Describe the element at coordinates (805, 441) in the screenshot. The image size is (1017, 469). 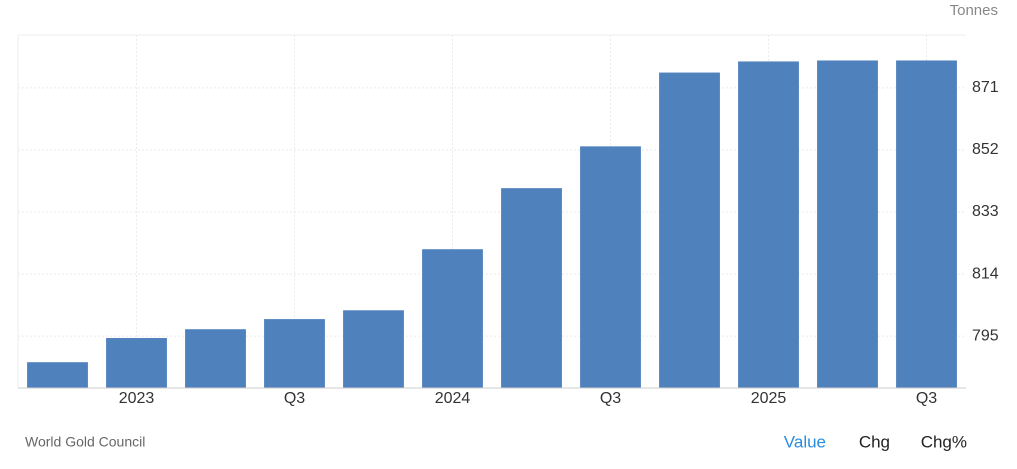
I see `value-button: Value` at that location.